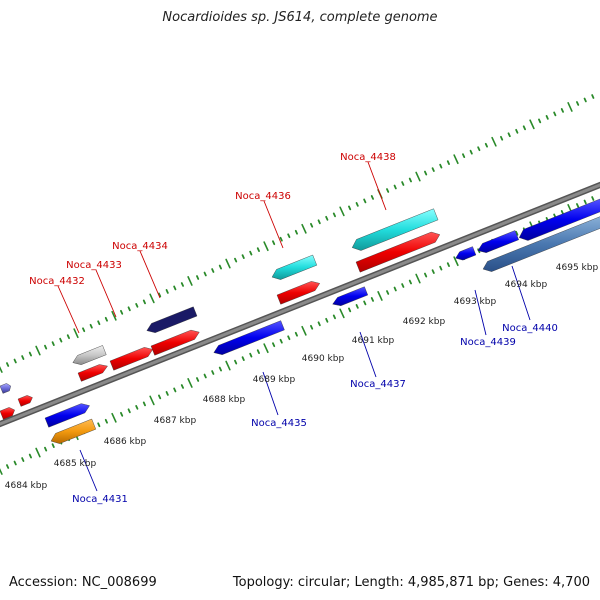 This screenshot has width=600, height=600. Describe the element at coordinates (6, 388) in the screenshot. I see `gene-edge-purple` at that location.